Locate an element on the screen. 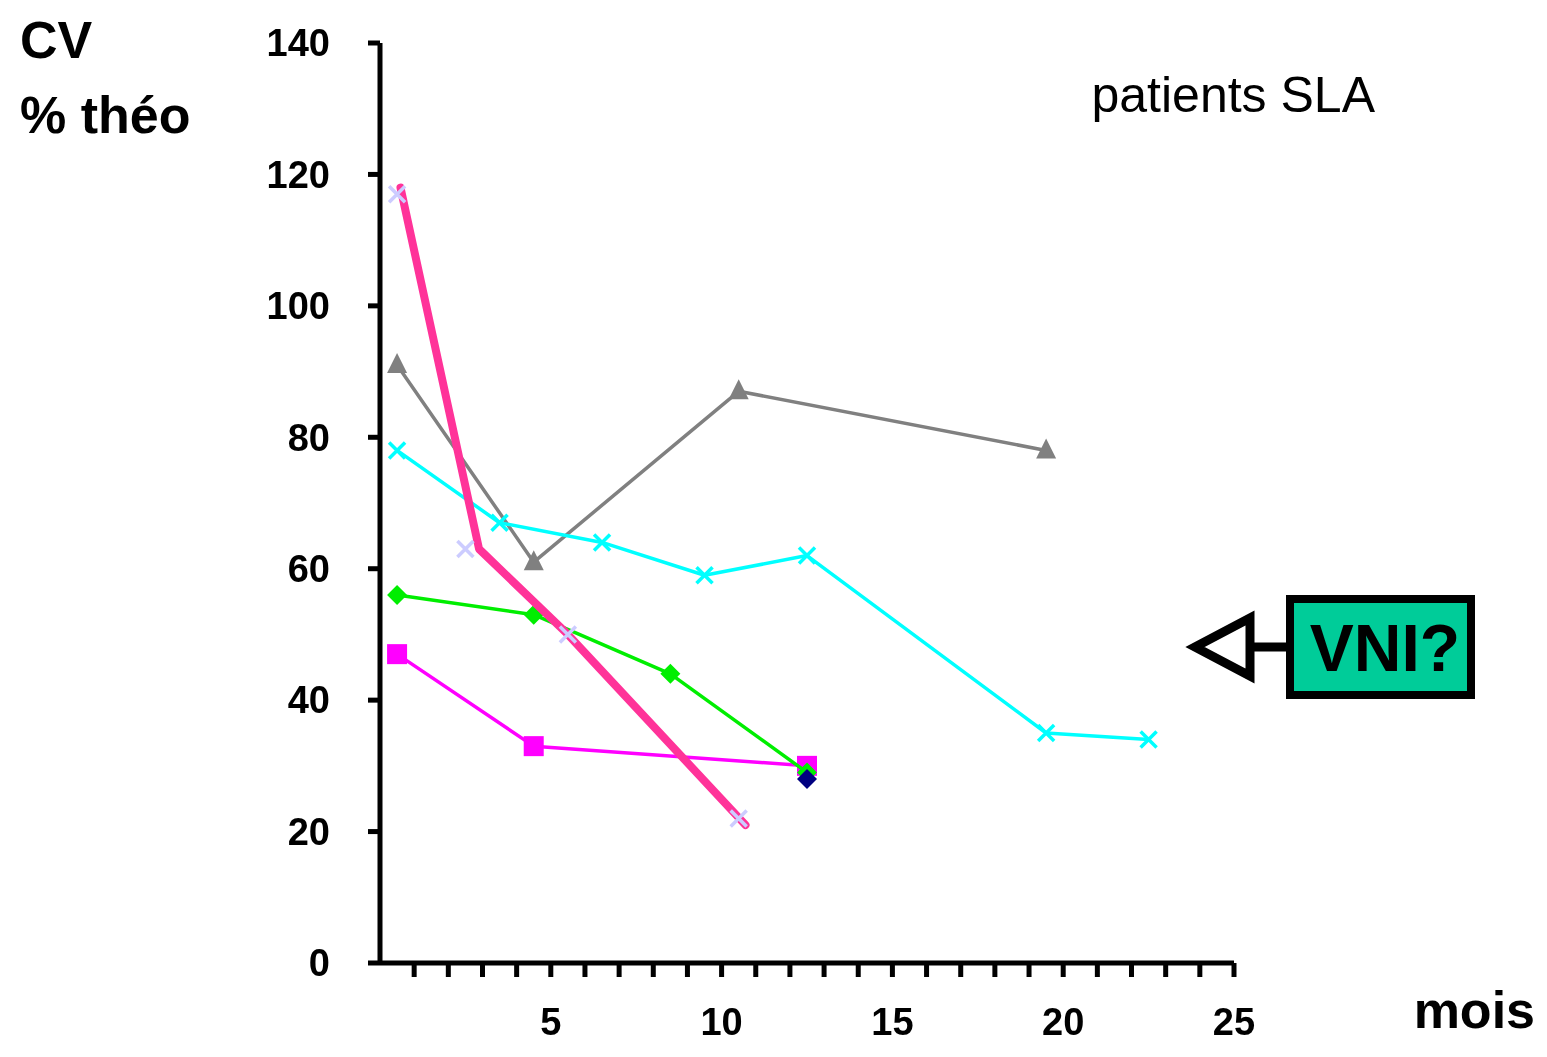  y-tick-label: 40 is located at coordinates (308, 700).